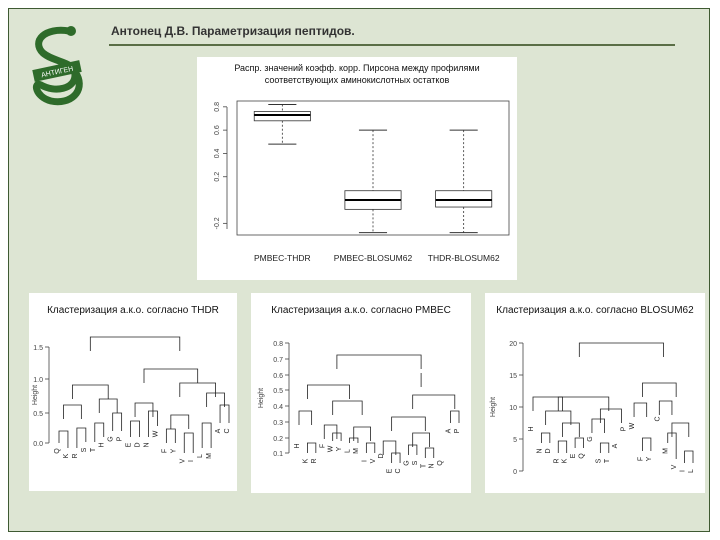 This screenshot has height=540, width=720. I want to click on y-tick-label: 0.5, so click(38, 414).